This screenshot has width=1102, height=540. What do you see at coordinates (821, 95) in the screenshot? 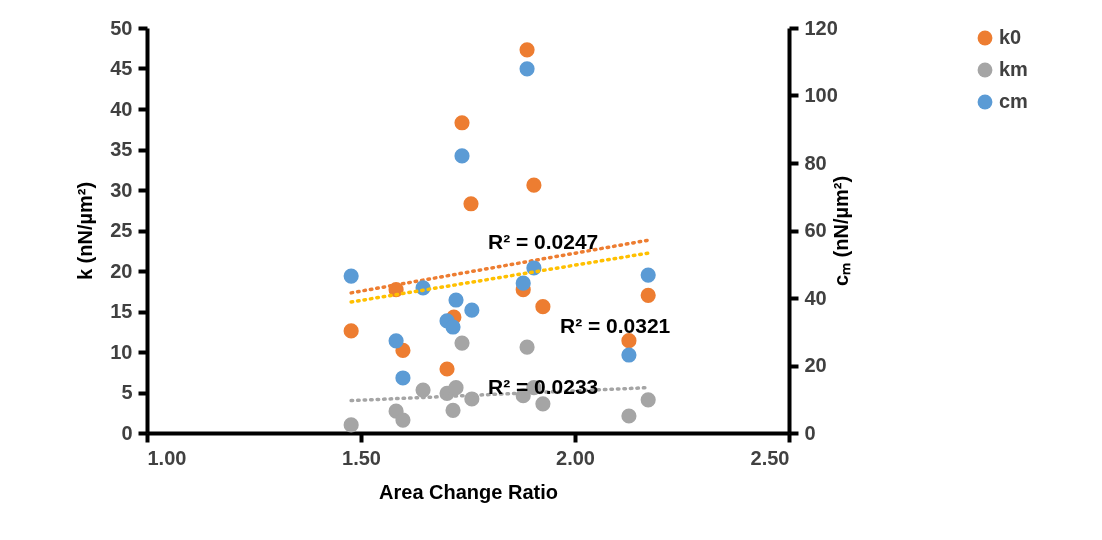
I see `y2-tick-label: 100` at bounding box center [821, 95].